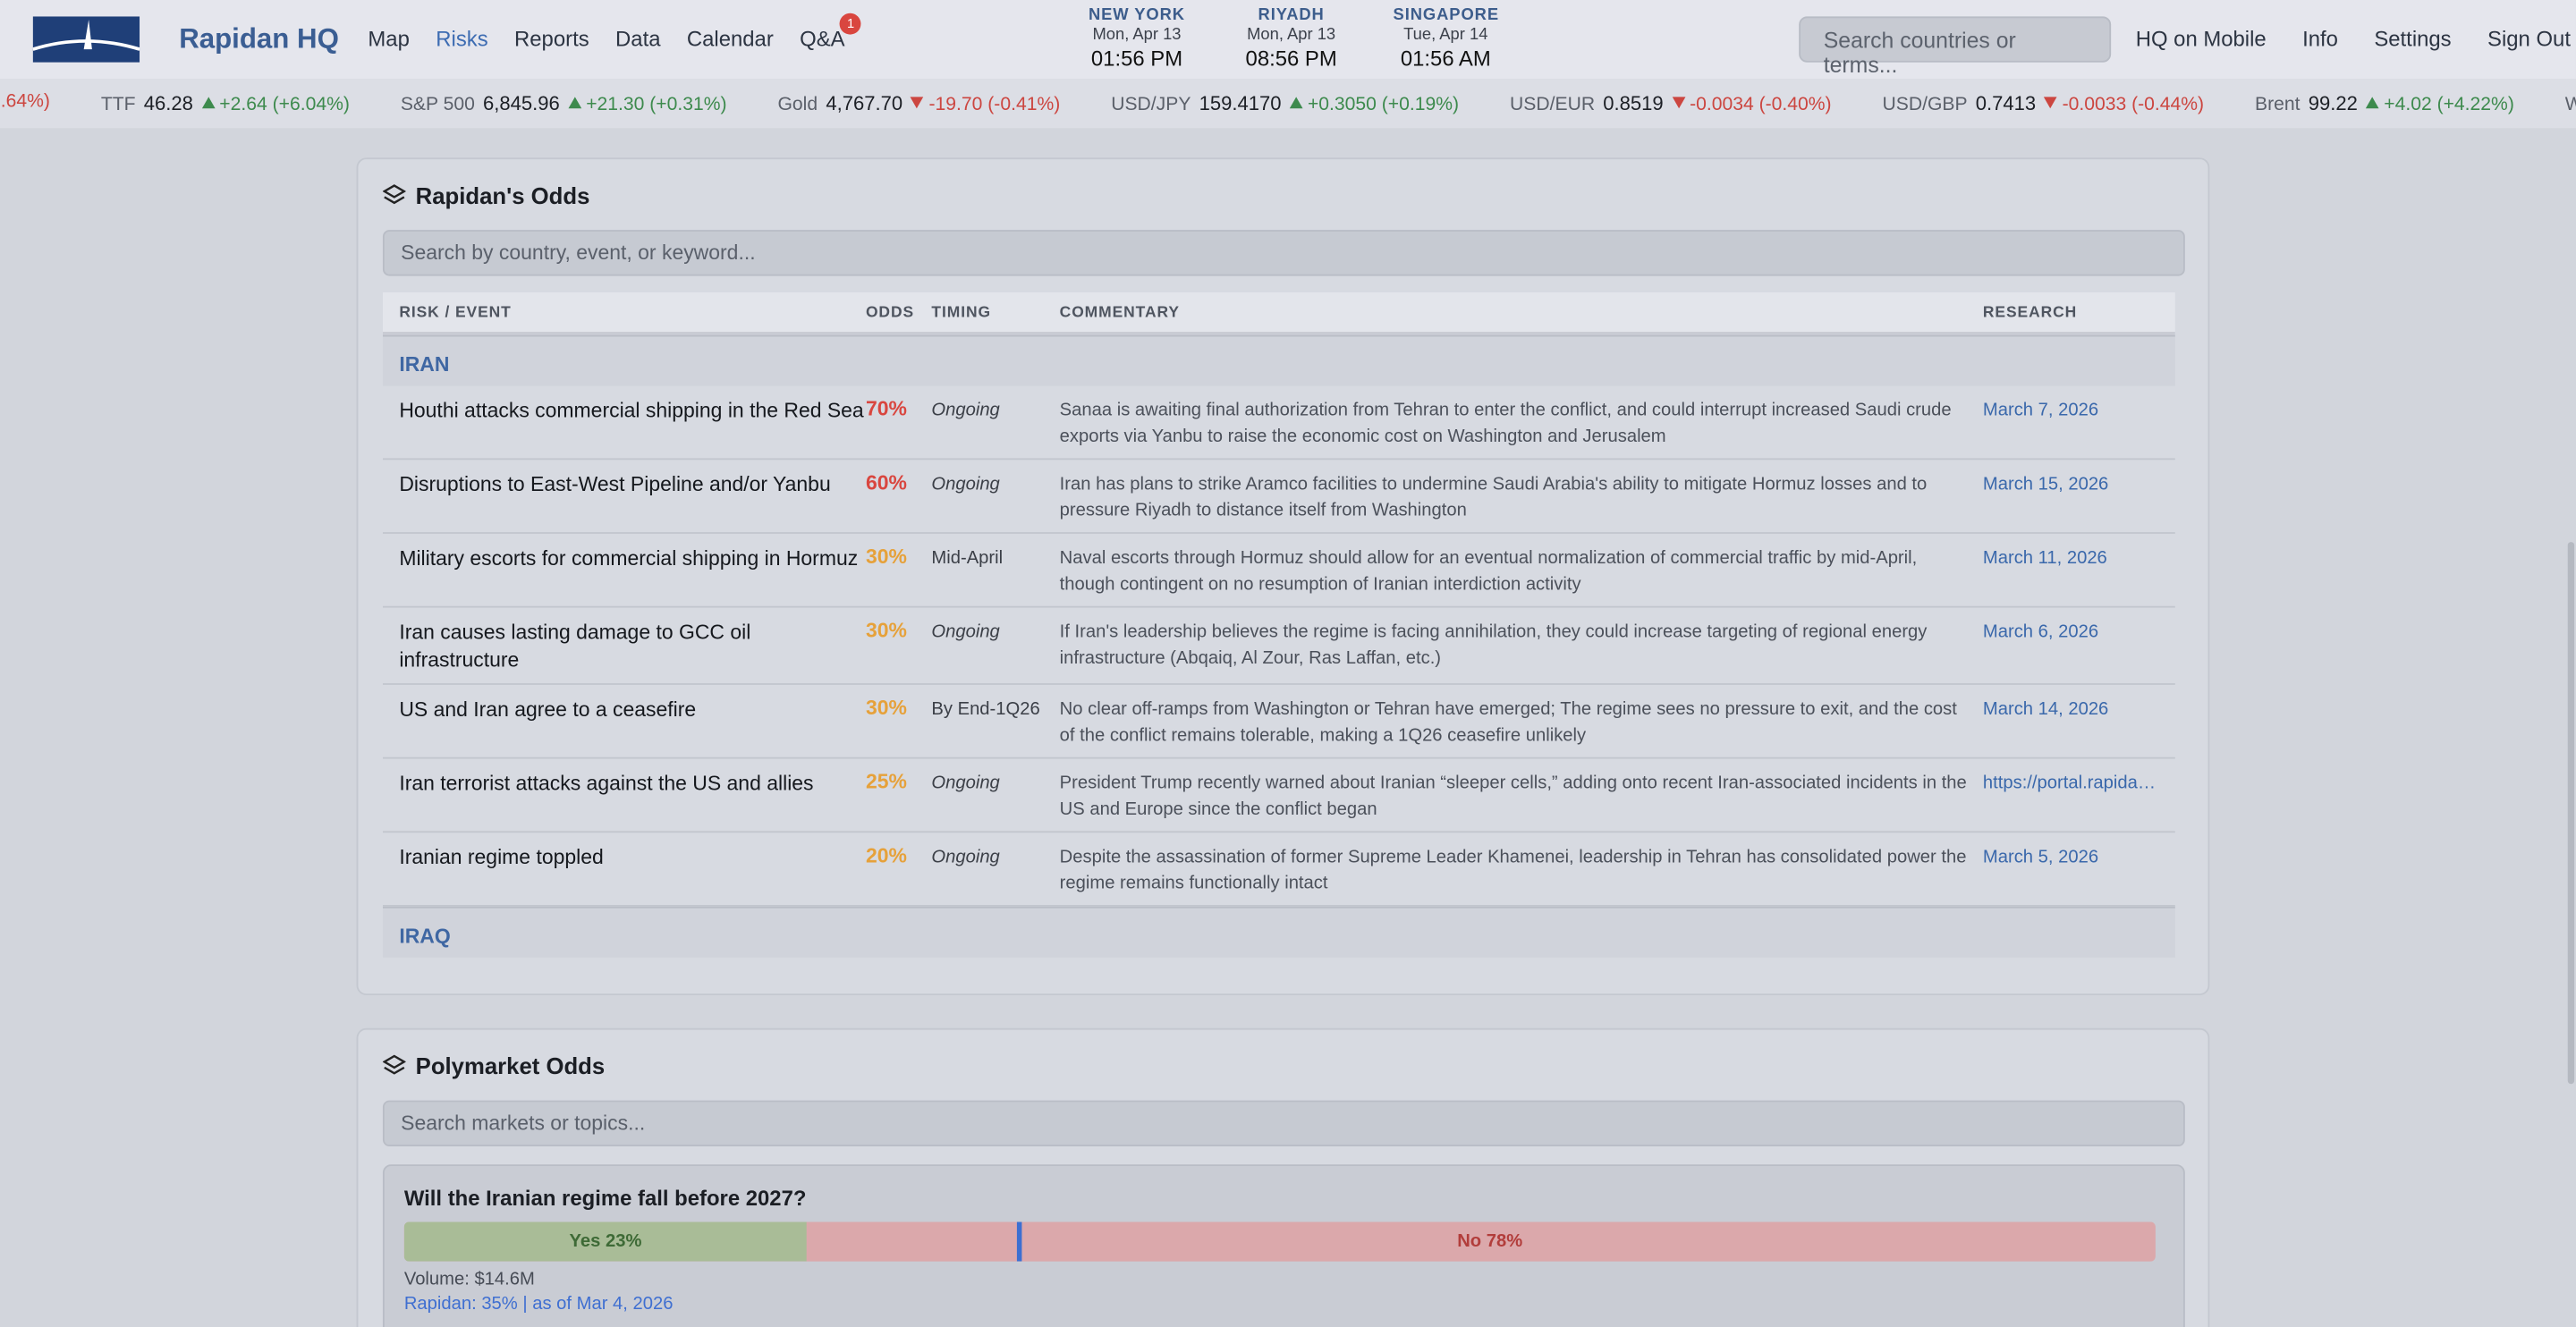  Describe the element at coordinates (1481, 1241) in the screenshot. I see `no-segment: No 78%` at that location.